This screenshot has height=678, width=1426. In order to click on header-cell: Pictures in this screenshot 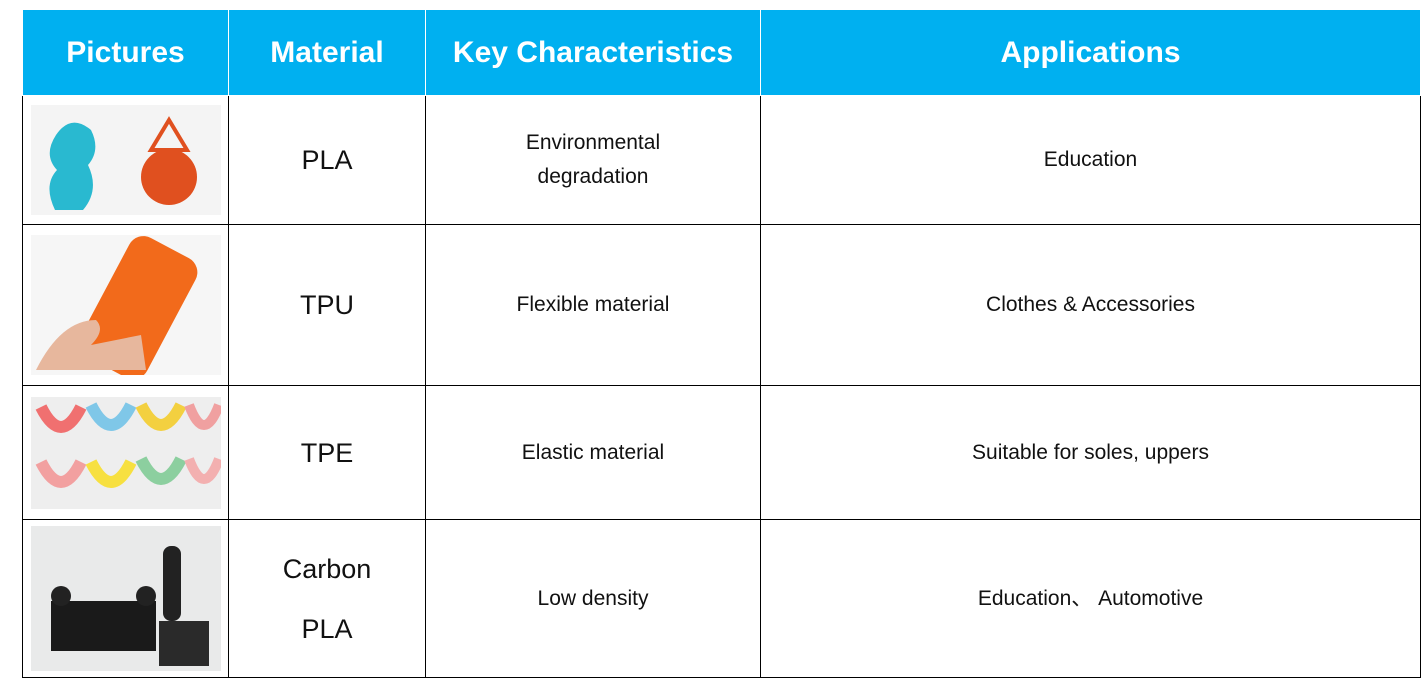, I will do `click(125, 53)`.